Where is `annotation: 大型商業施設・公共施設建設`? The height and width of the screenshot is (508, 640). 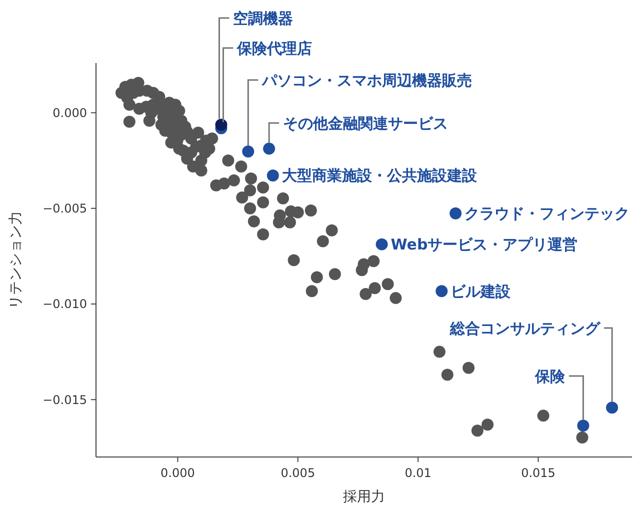
annotation: 大型商業施設・公共施設建設 is located at coordinates (380, 175).